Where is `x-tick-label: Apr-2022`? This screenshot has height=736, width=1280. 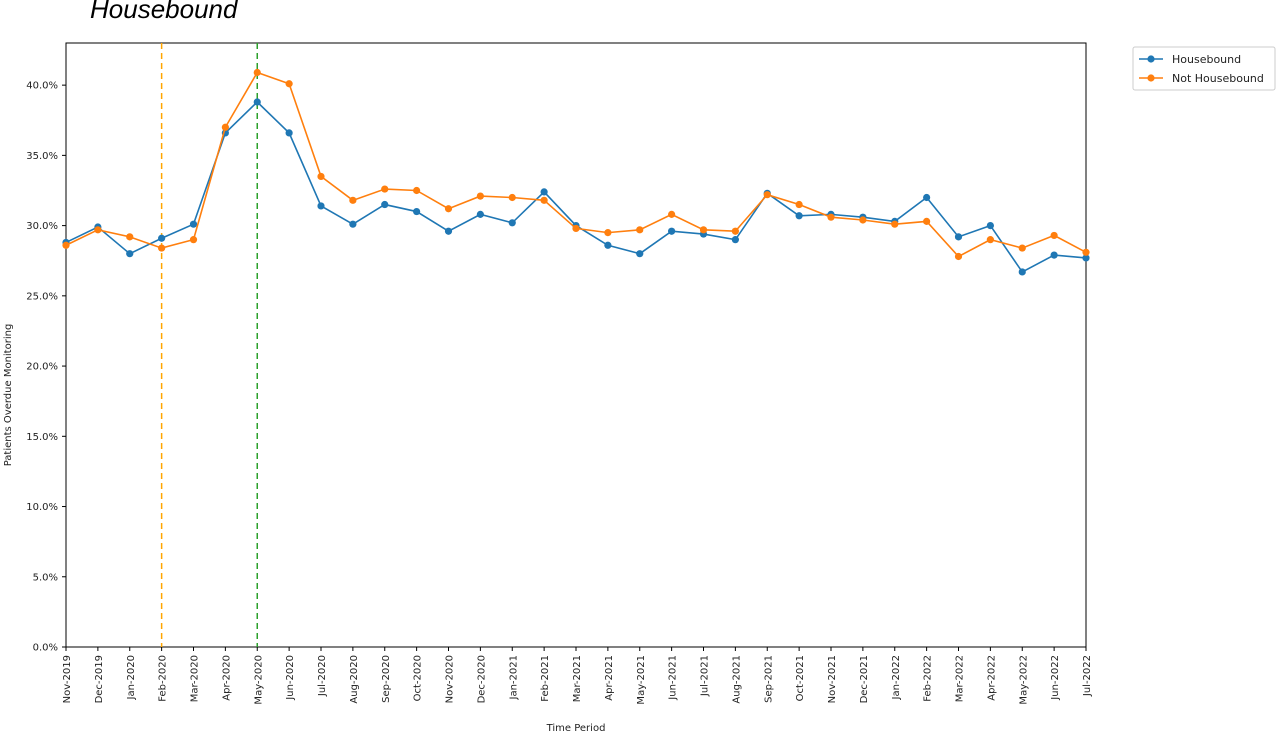 x-tick-label: Apr-2022 is located at coordinates (991, 678).